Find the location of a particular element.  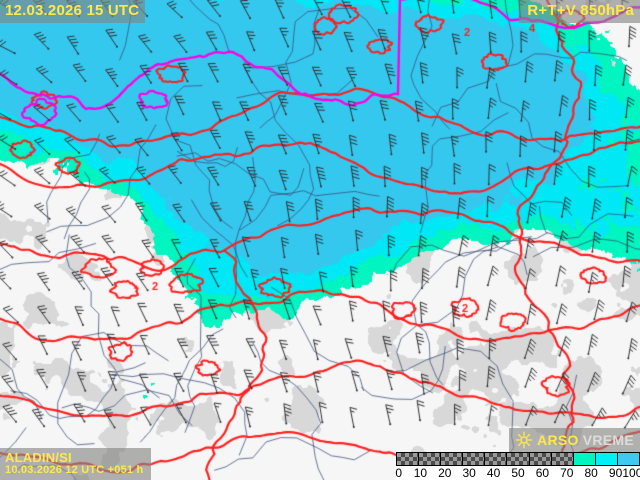

legend-tick-row: 0 10 20 30 40 50 60 70 80 90 100 is located at coordinates (517, 473).